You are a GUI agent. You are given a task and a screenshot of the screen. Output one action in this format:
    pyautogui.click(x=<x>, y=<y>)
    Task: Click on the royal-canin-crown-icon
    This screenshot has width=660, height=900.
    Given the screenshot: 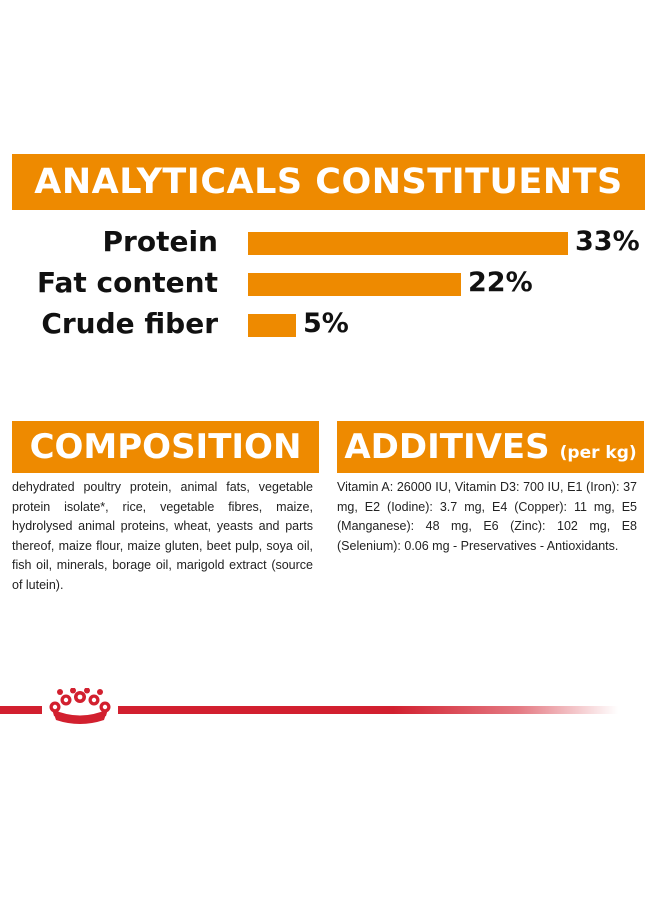 What is the action you would take?
    pyautogui.click(x=80, y=706)
    